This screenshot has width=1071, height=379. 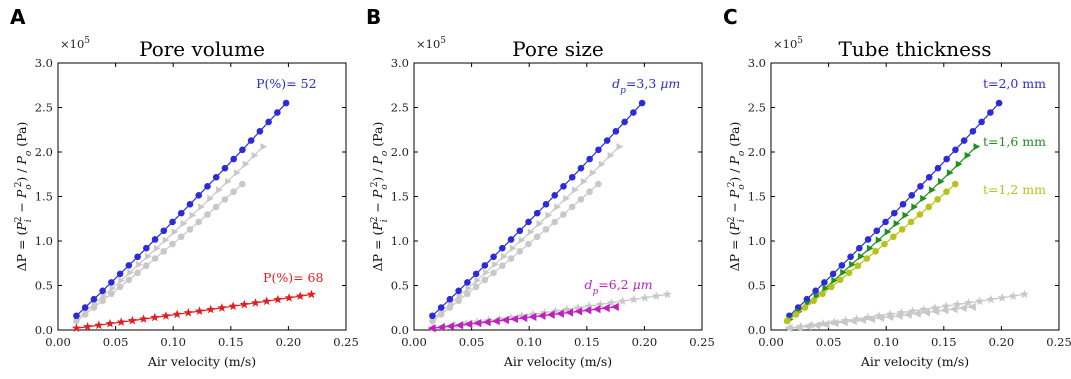 I want to click on y-tick-label: 3.0, so click(x=757, y=63).